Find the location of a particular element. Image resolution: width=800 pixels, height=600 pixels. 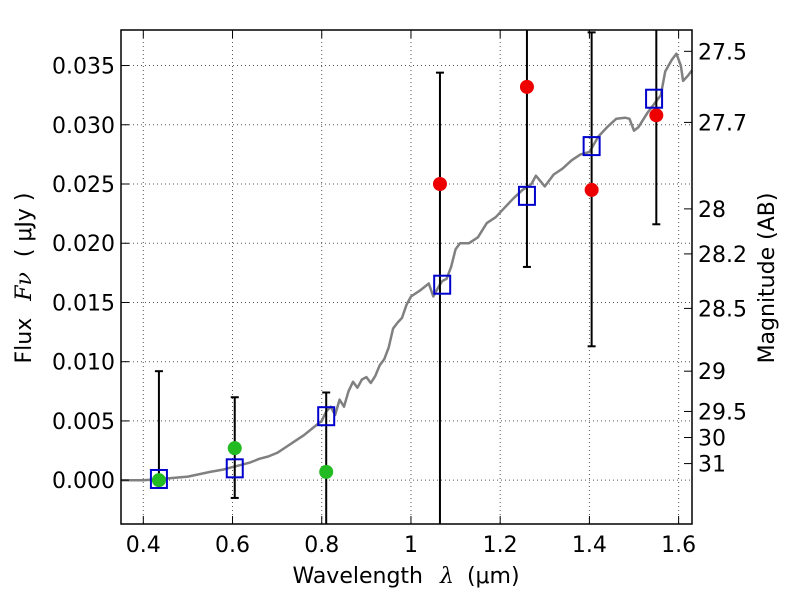

y-tick-label: 0.035 is located at coordinates (83, 67).